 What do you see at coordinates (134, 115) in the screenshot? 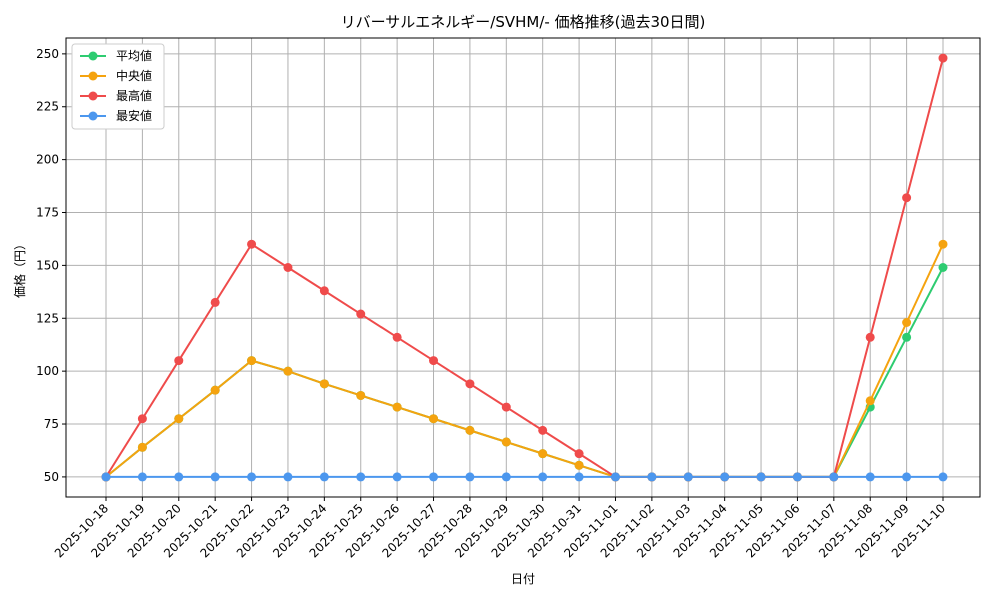
I see `legend-label: 最安値` at bounding box center [134, 115].